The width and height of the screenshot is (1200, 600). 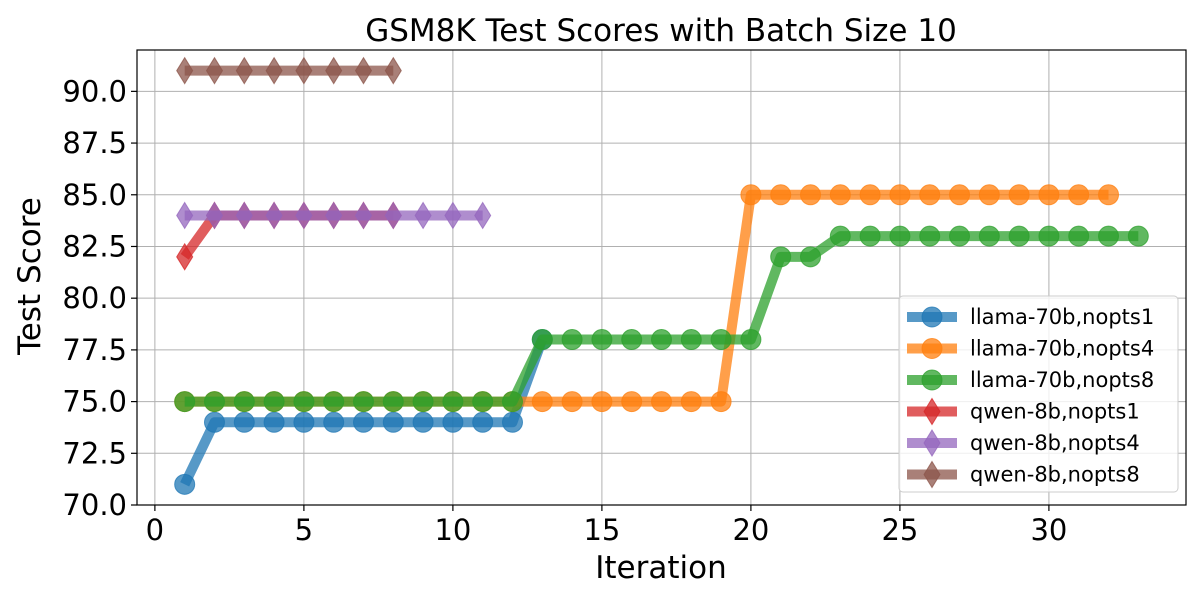 What do you see at coordinates (94, 91) in the screenshot?
I see `y-tick-label: 90.0` at bounding box center [94, 91].